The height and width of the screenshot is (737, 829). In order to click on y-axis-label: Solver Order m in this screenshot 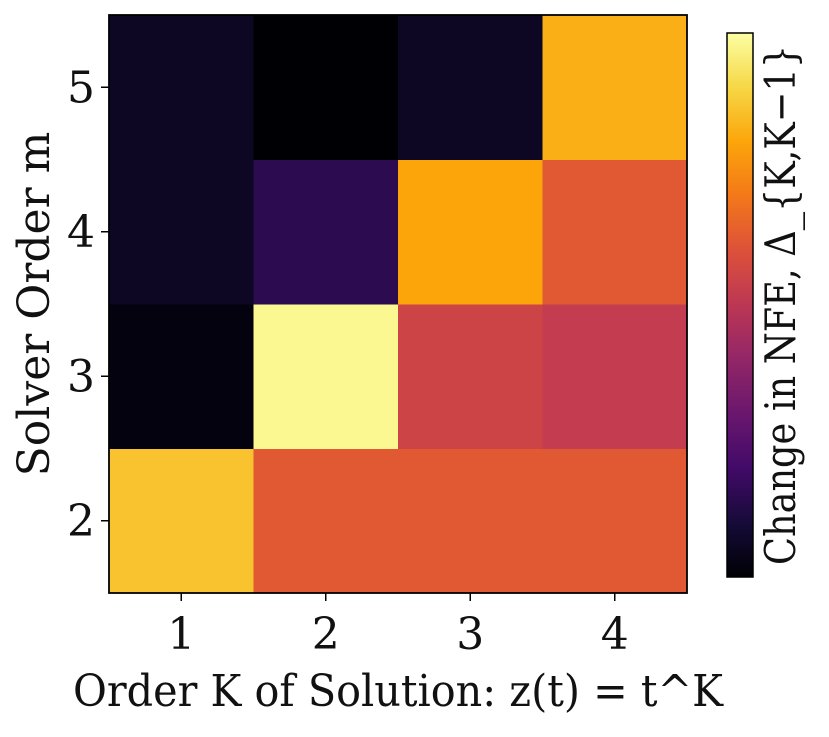, I will do `click(34, 304)`.